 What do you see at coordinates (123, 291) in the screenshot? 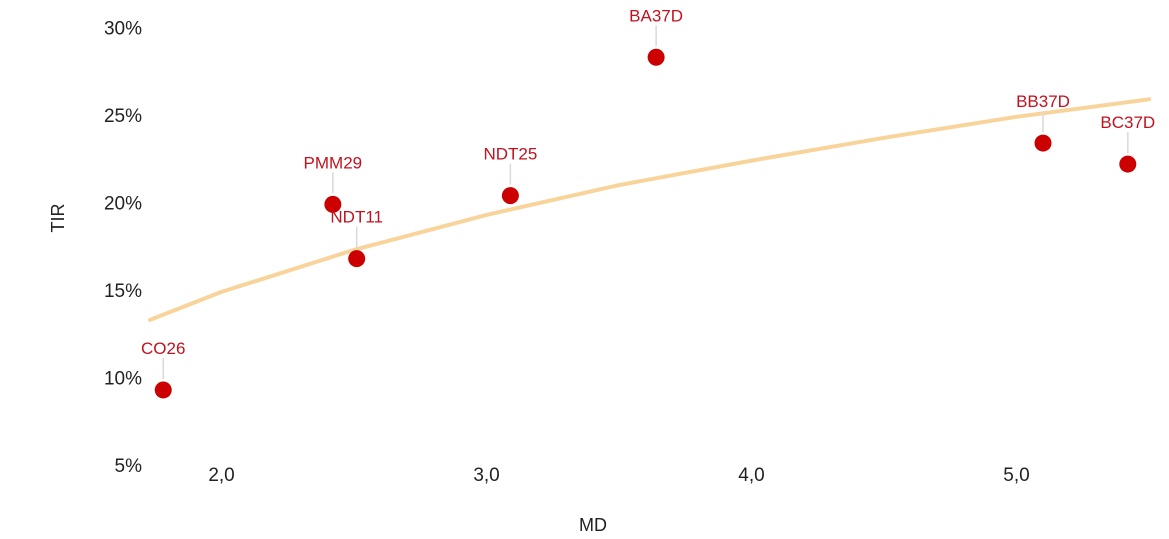
I see `y-tick-label: 15%` at bounding box center [123, 291].